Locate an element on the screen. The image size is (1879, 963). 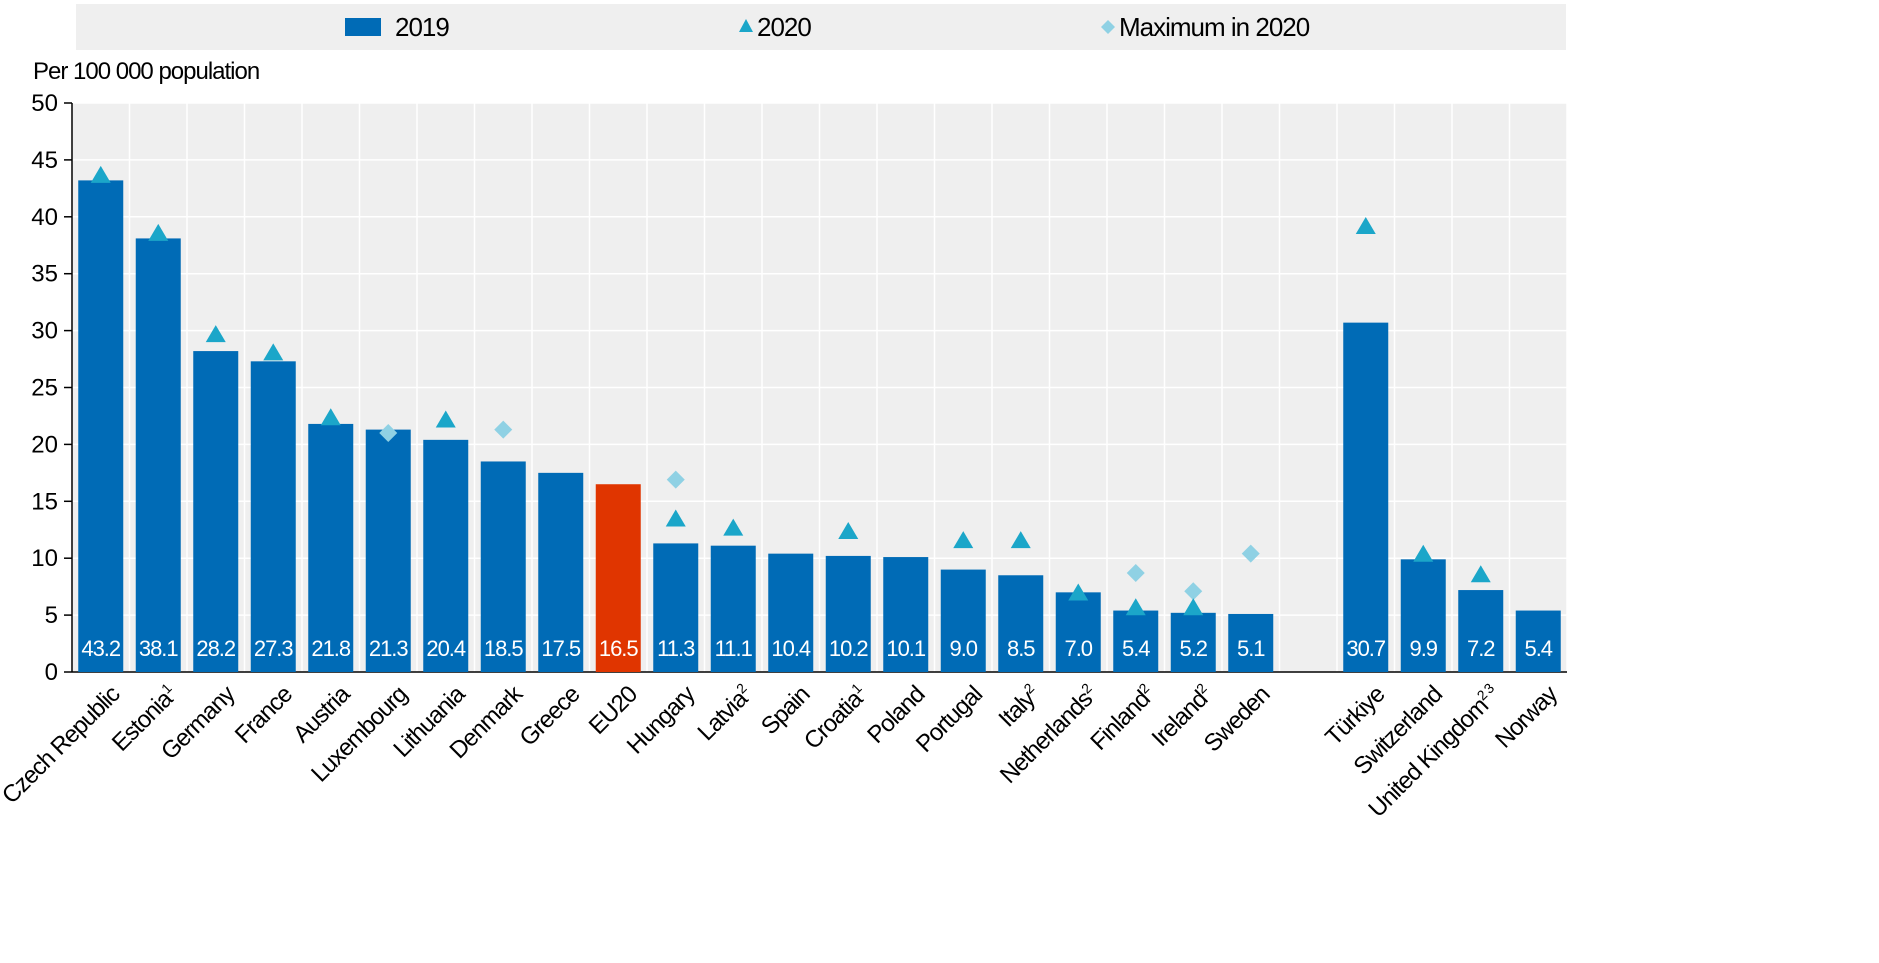
bar-croatia is located at coordinates (848, 613).